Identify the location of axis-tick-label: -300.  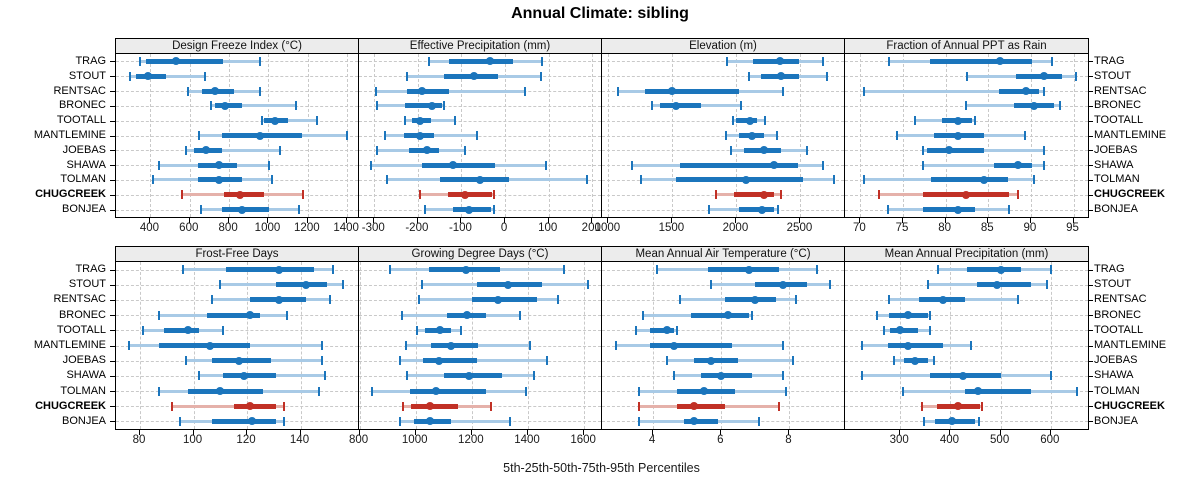
(373, 228).